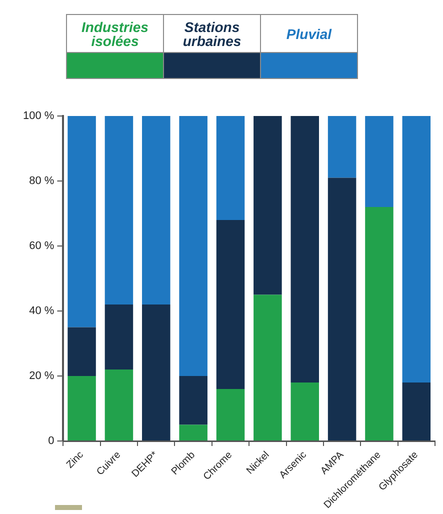  I want to click on y-tick-label: 80 %, so click(41, 181).